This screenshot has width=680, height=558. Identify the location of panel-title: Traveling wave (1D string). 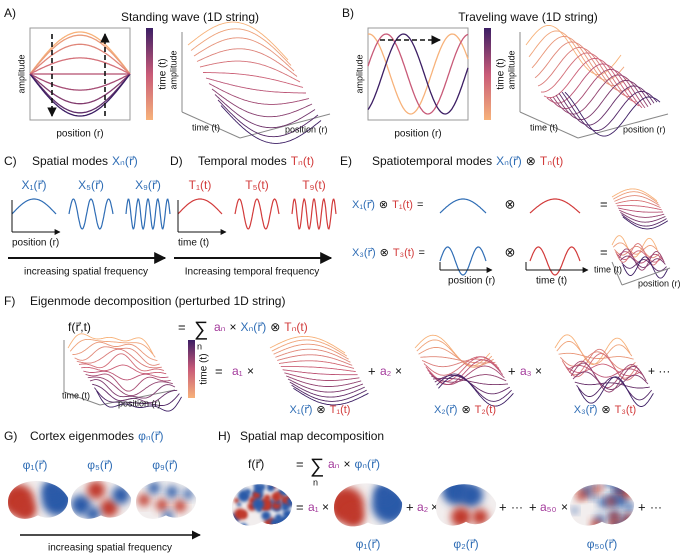
(528, 17).